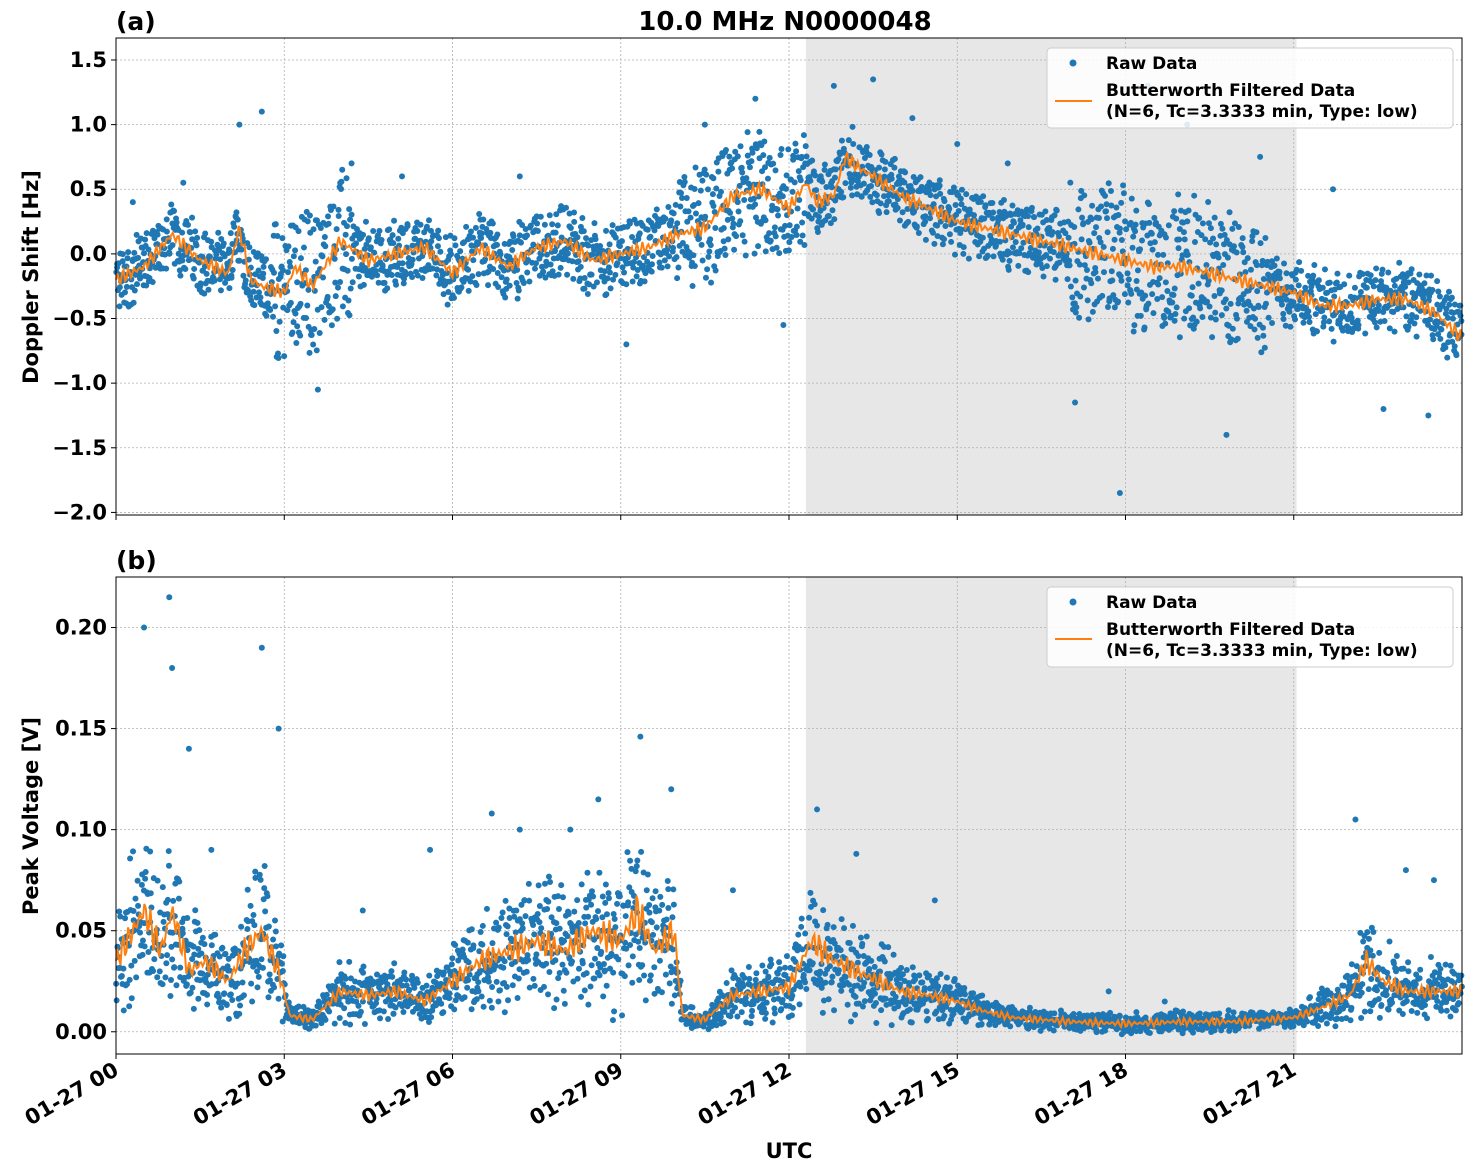 The height and width of the screenshot is (1176, 1471). I want to click on panel-label-a: (a), so click(136, 21).